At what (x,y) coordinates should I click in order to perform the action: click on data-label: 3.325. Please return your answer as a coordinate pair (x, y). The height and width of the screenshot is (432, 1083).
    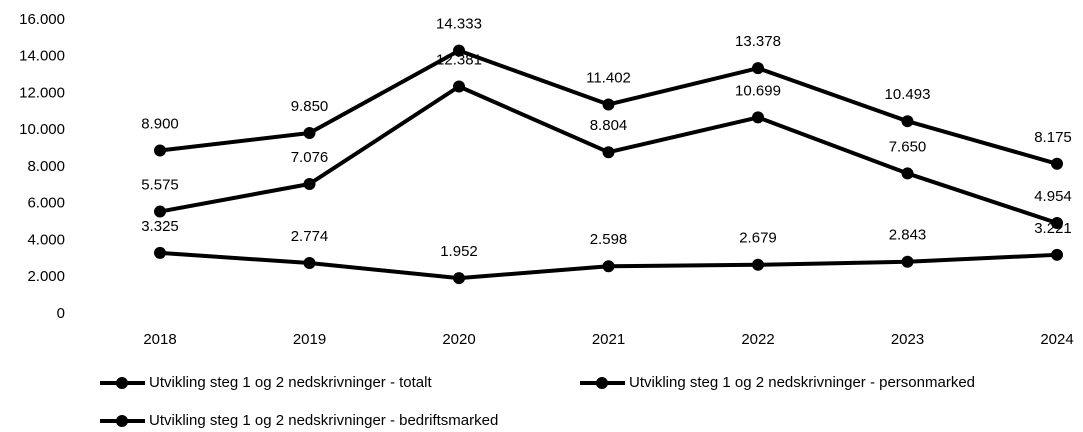
    Looking at the image, I should click on (160, 226).